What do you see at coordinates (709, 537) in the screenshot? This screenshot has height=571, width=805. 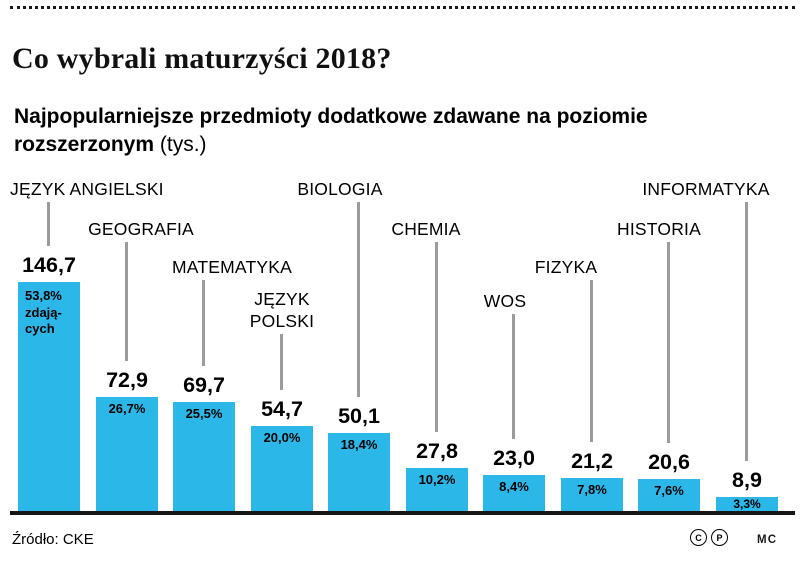 I see `rights-badges: C P` at bounding box center [709, 537].